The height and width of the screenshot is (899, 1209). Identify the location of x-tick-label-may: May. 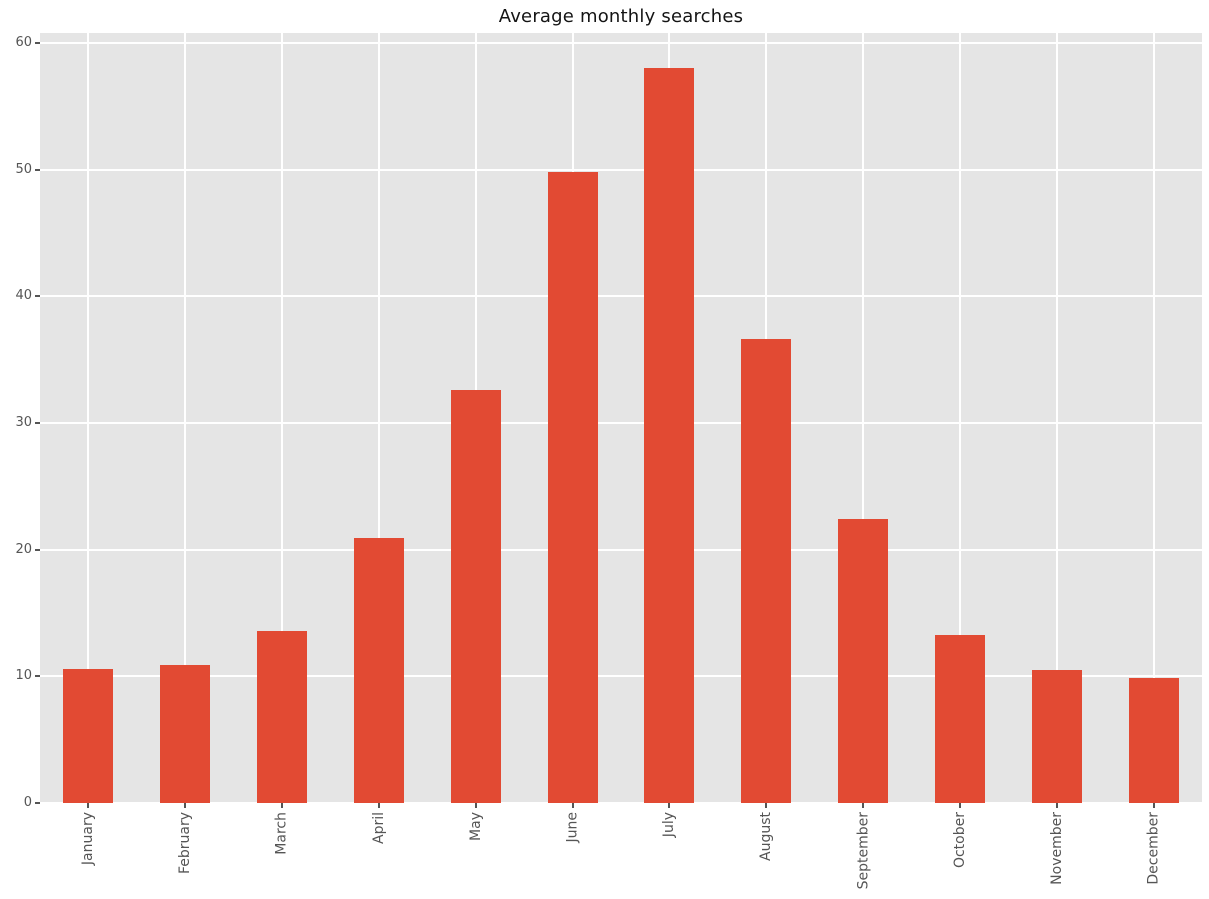
(475, 826).